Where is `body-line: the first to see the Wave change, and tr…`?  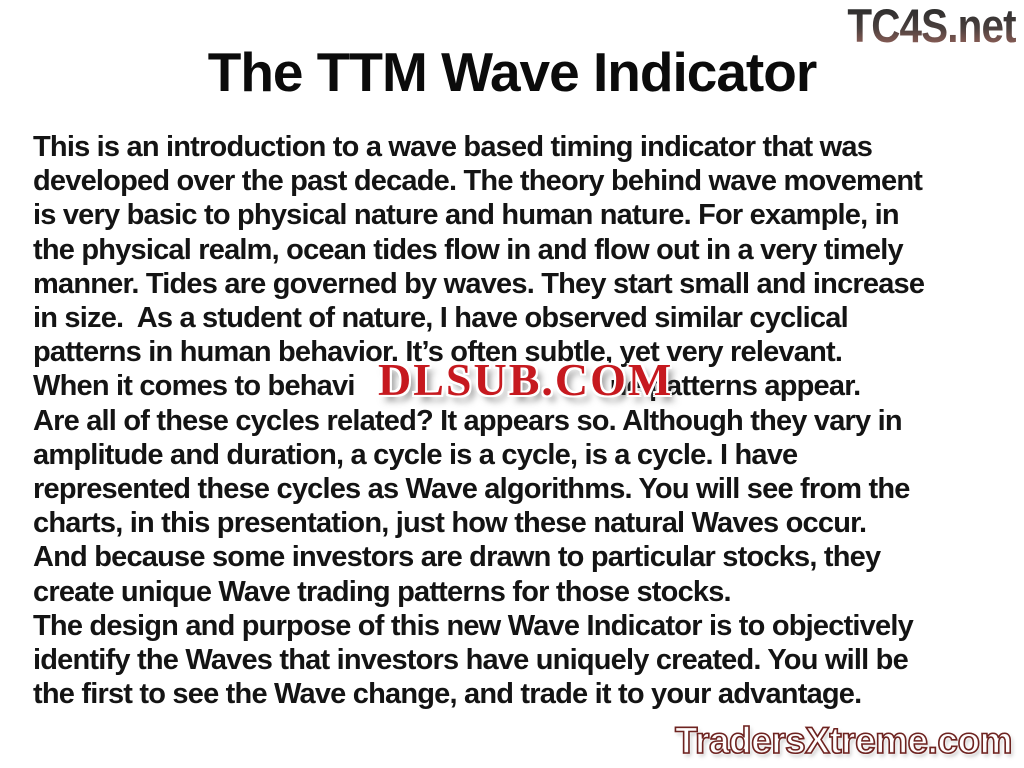 body-line: the first to see the Wave change, and tr… is located at coordinates (447, 694).